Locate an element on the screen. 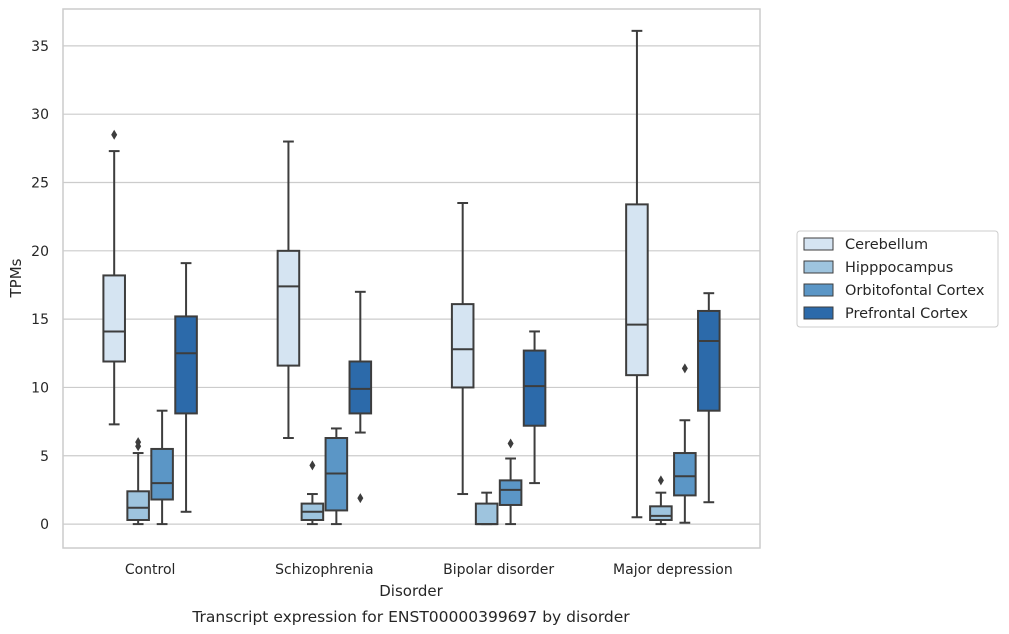 The height and width of the screenshot is (634, 1009). y-axis-label: TPMs is located at coordinates (16, 278).